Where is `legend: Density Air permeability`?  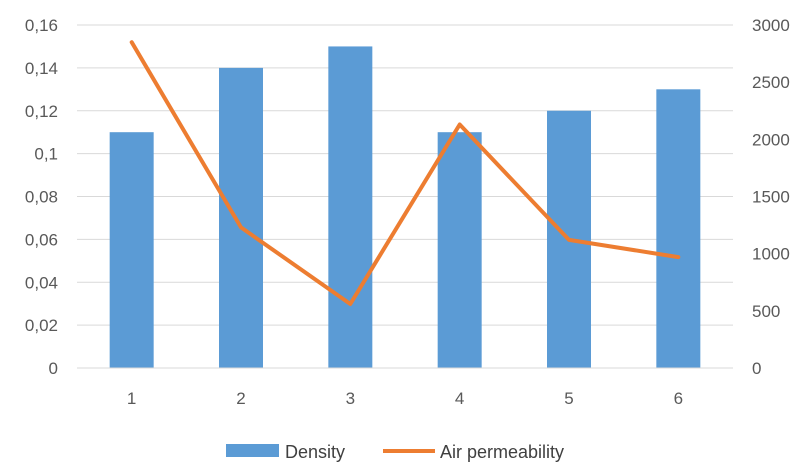
legend: Density Air permeability is located at coordinates (395, 452).